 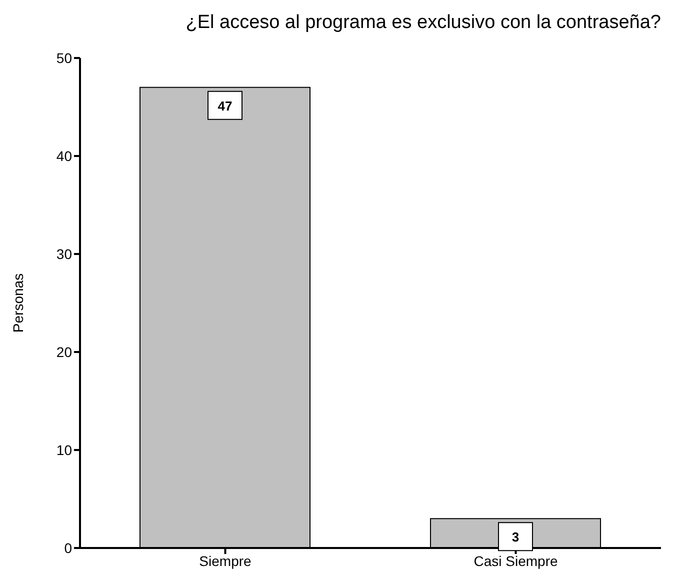 What do you see at coordinates (18, 303) in the screenshot?
I see `y-axis-title: Personas` at bounding box center [18, 303].